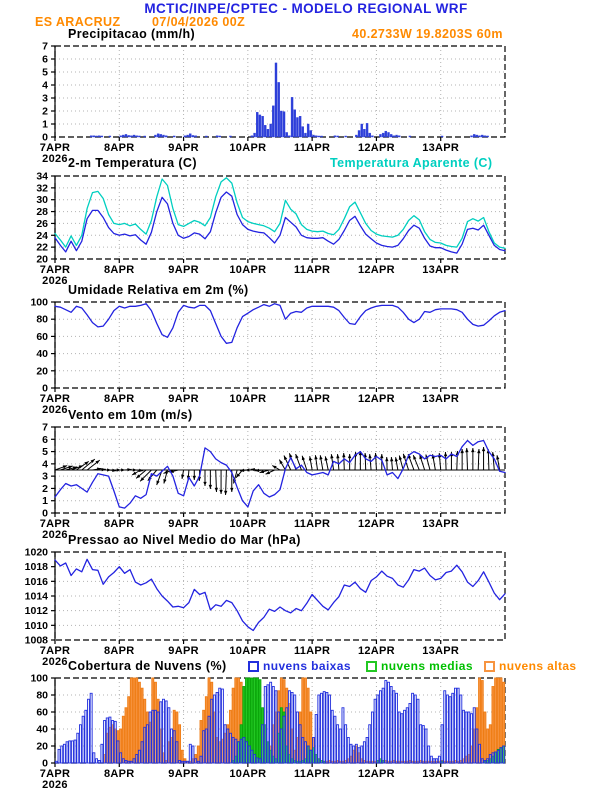 This screenshot has width=612, height=792. I want to click on svg-text: 32, so click(42, 188).